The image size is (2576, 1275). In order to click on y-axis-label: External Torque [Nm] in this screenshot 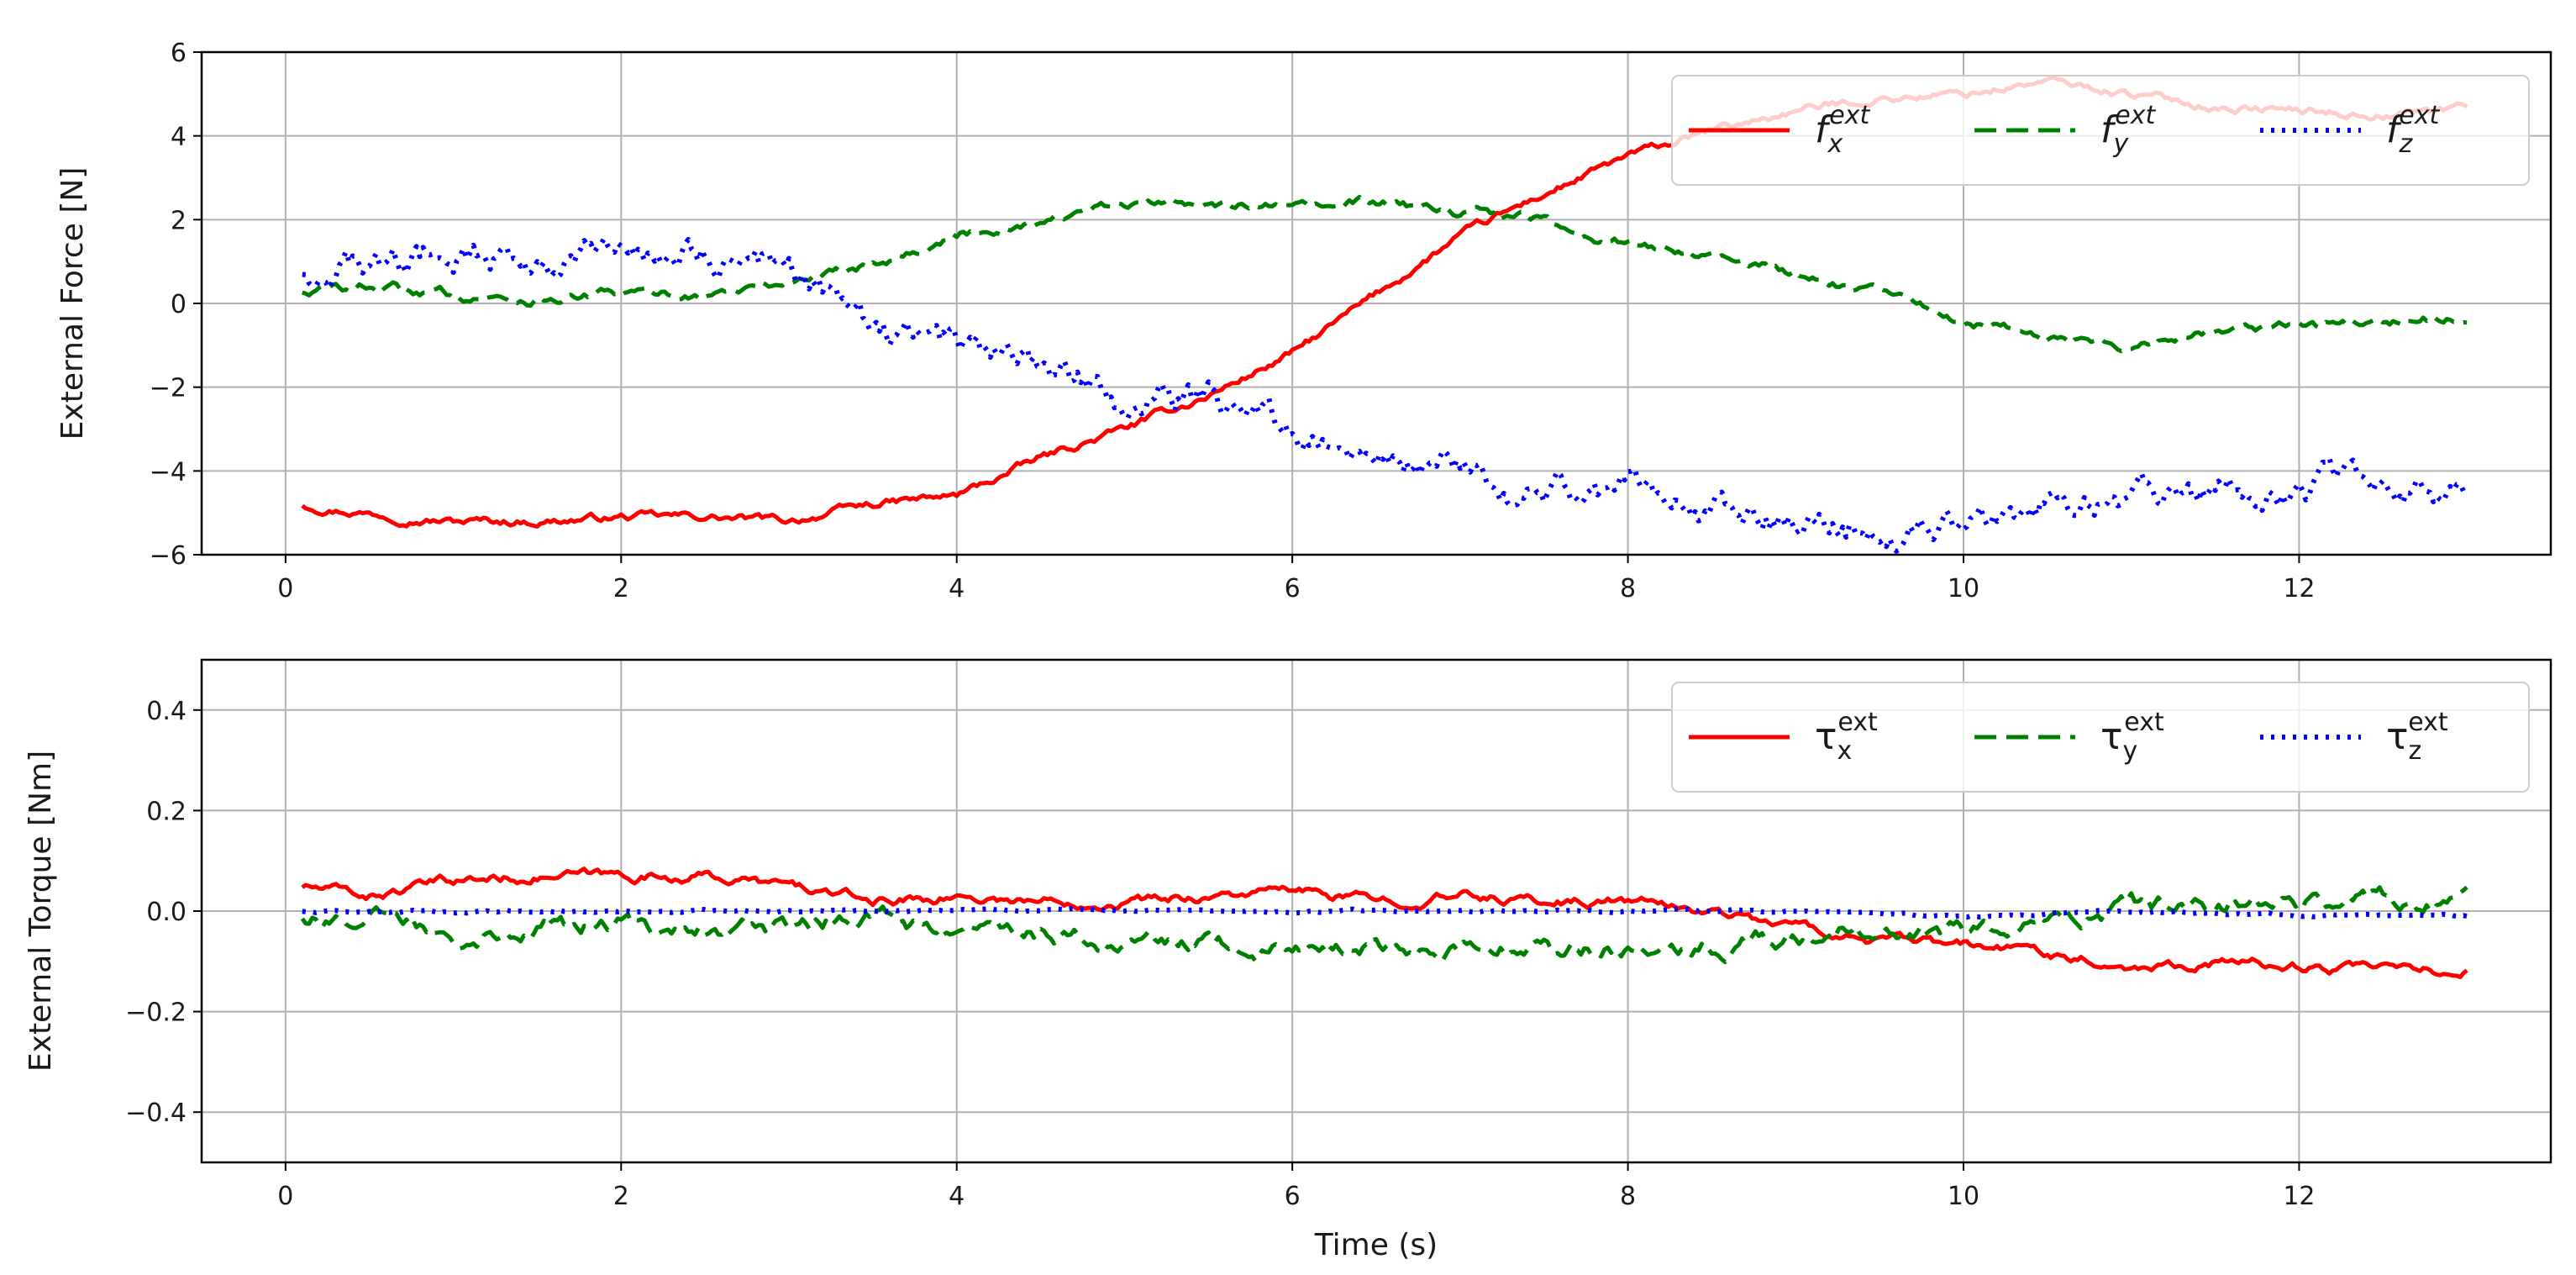, I will do `click(41, 911)`.